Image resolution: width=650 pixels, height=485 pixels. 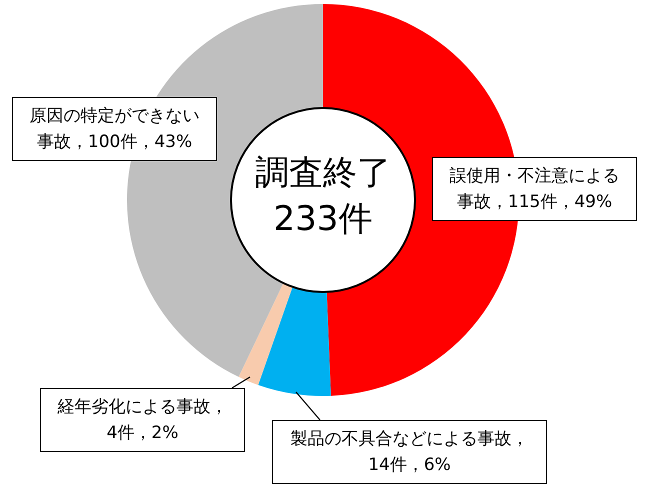 What do you see at coordinates (534, 189) in the screenshot?
I see `slice-label: 誤使用・不注意による事故，115件，49%` at bounding box center [534, 189].